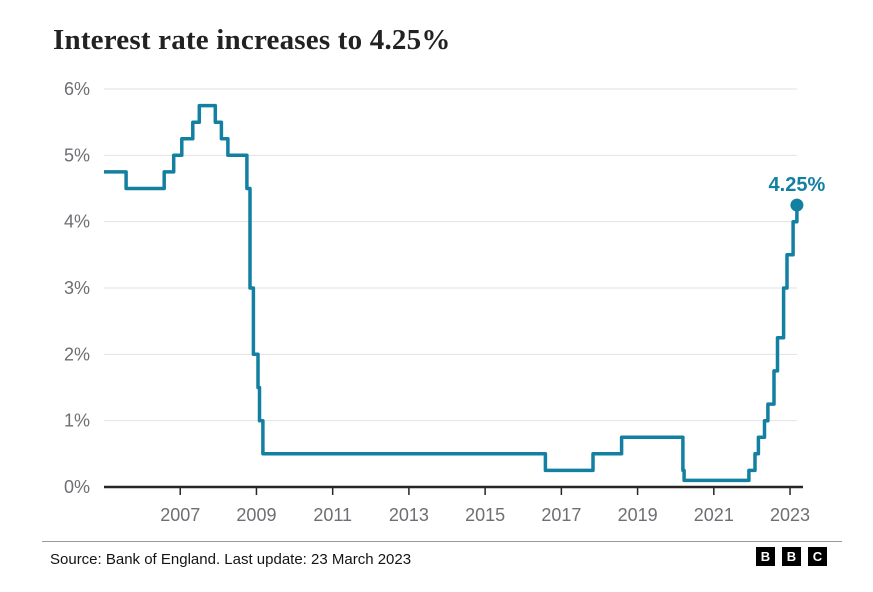 This screenshot has width=873, height=592. Describe the element at coordinates (790, 515) in the screenshot. I see `x-axis-label: 2023` at that location.